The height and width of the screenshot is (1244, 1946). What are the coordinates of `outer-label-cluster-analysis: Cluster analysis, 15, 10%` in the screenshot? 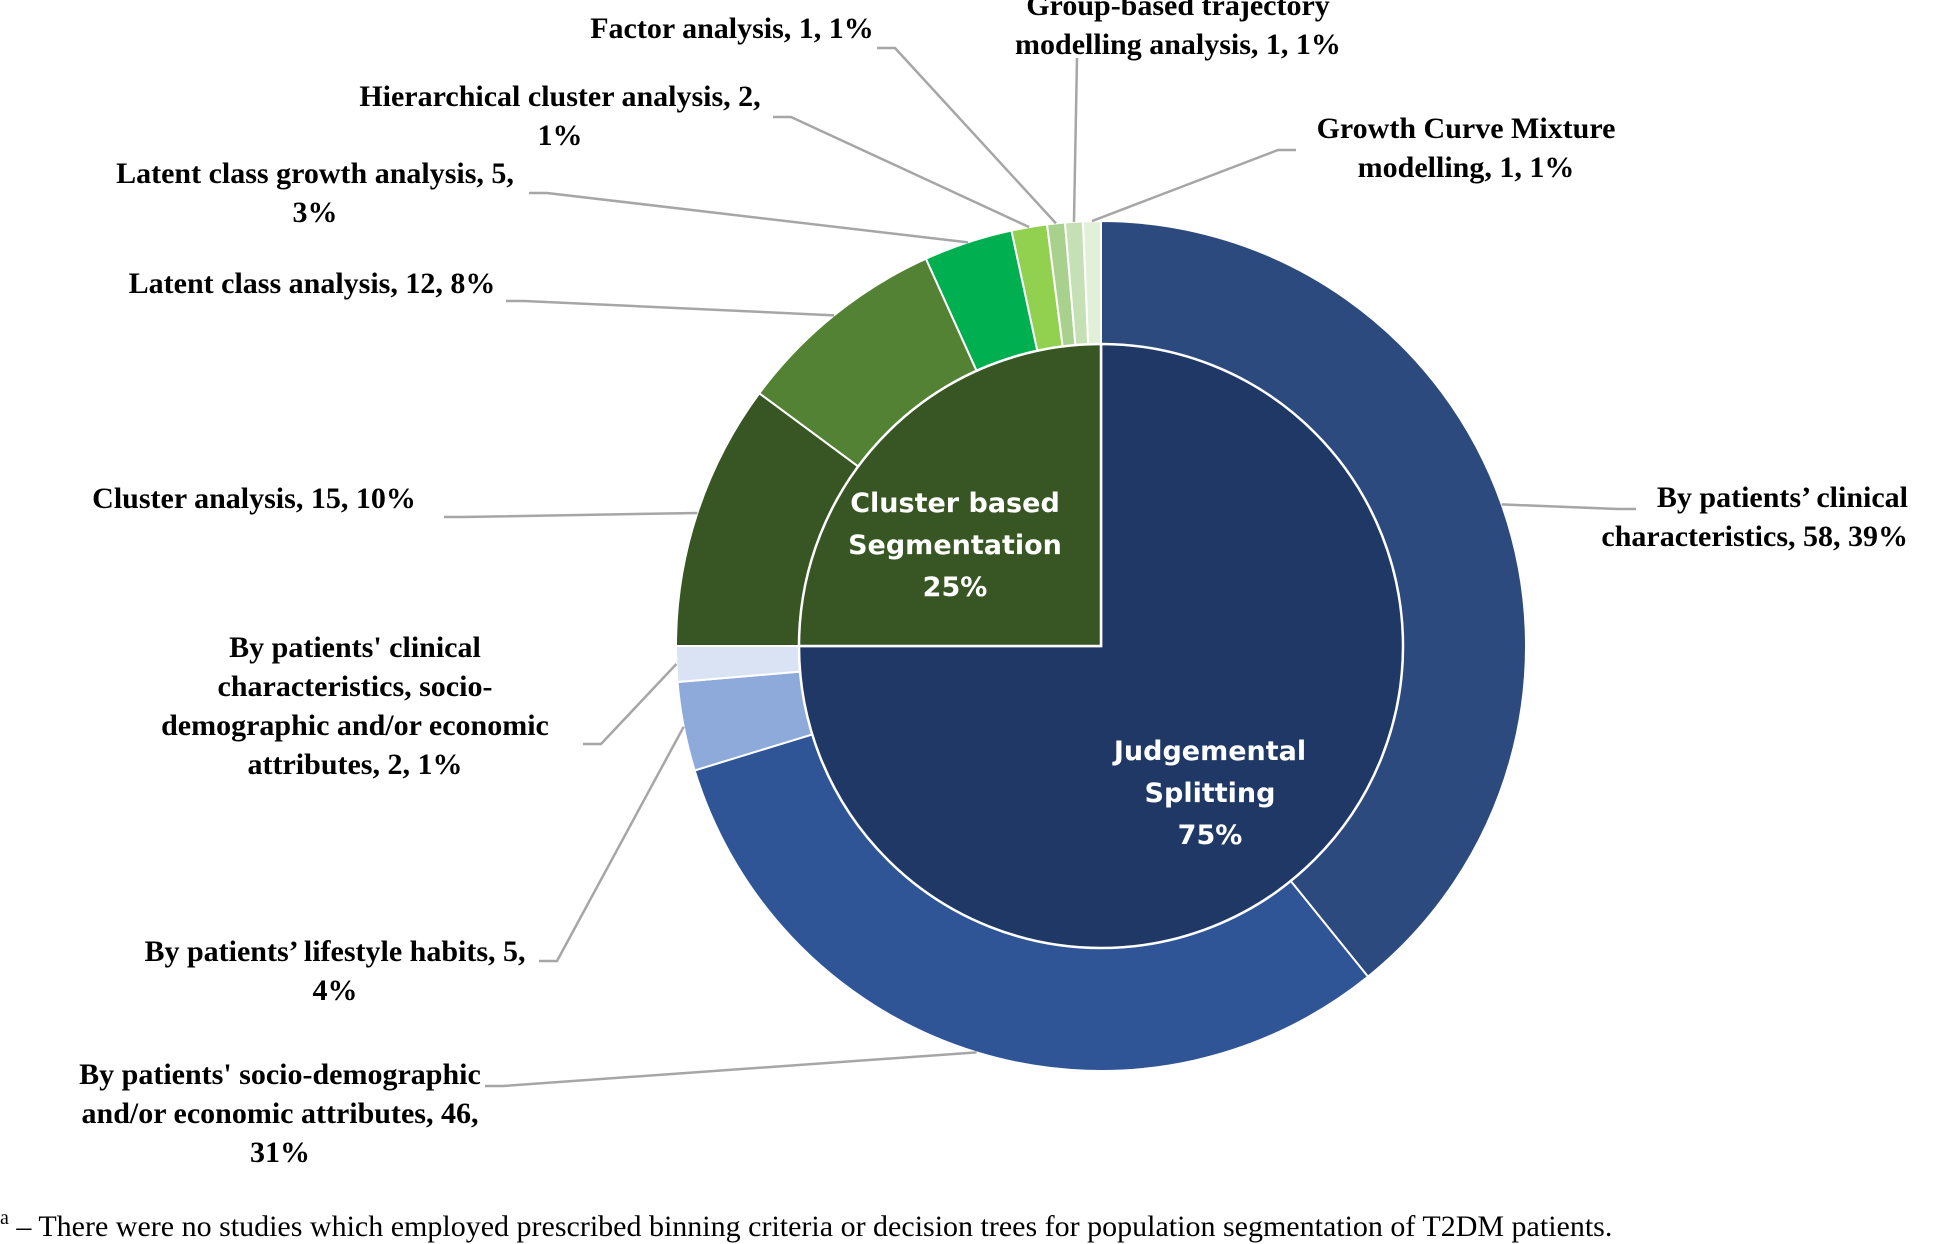 It's located at (254, 498).